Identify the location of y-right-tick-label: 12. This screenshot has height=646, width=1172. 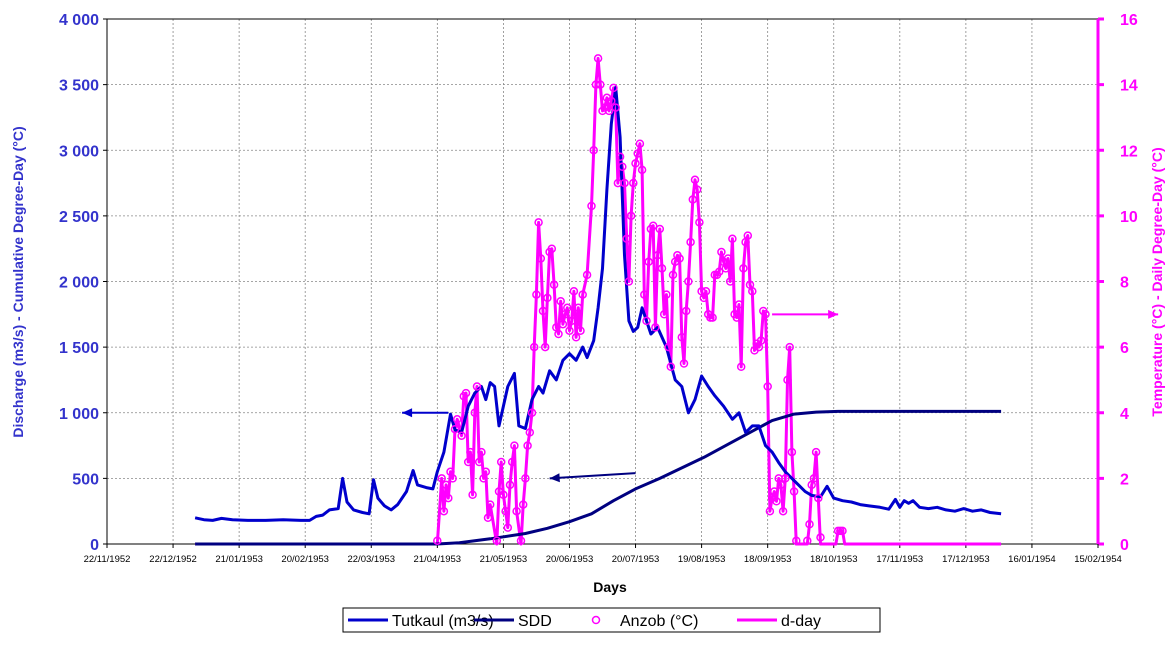
(1129, 151).